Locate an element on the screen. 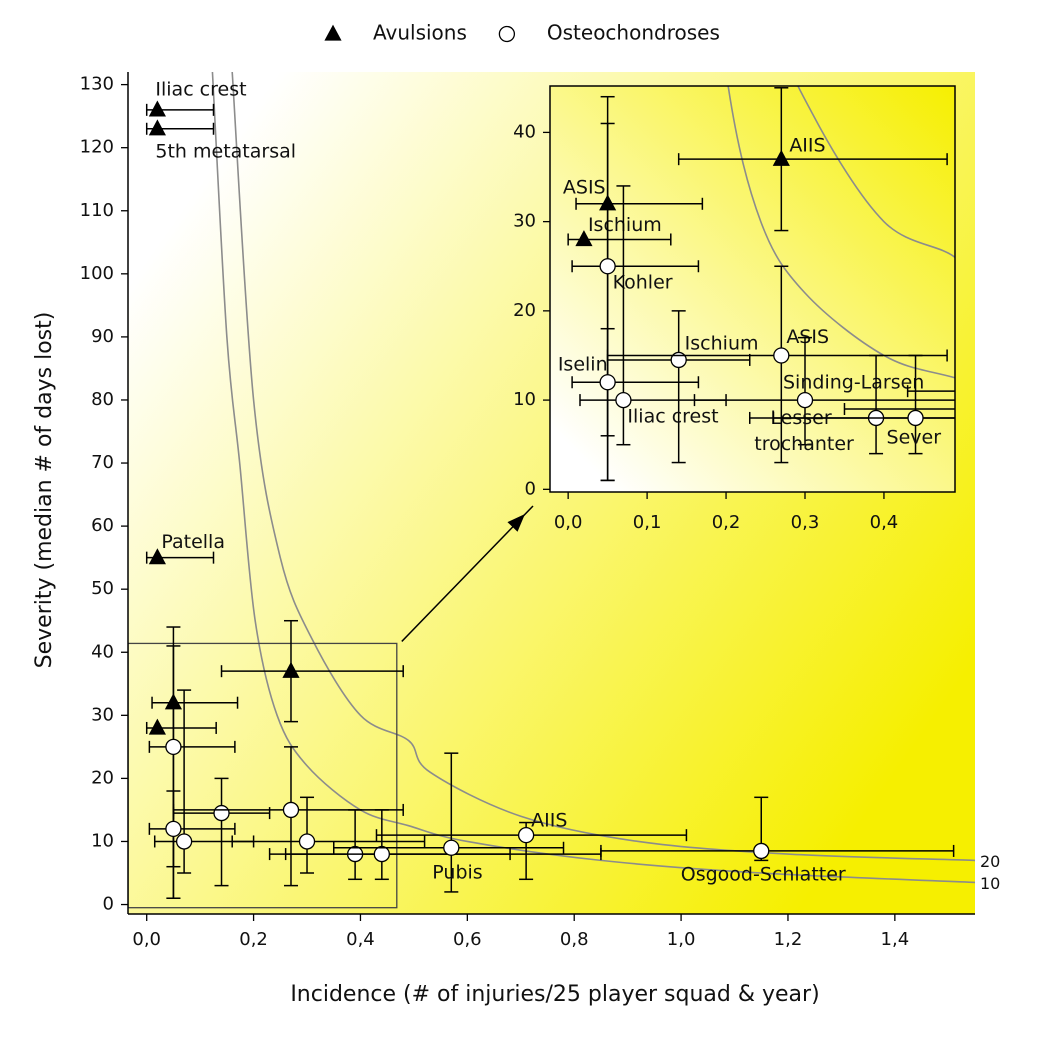  point-label: Sever is located at coordinates (914, 437).